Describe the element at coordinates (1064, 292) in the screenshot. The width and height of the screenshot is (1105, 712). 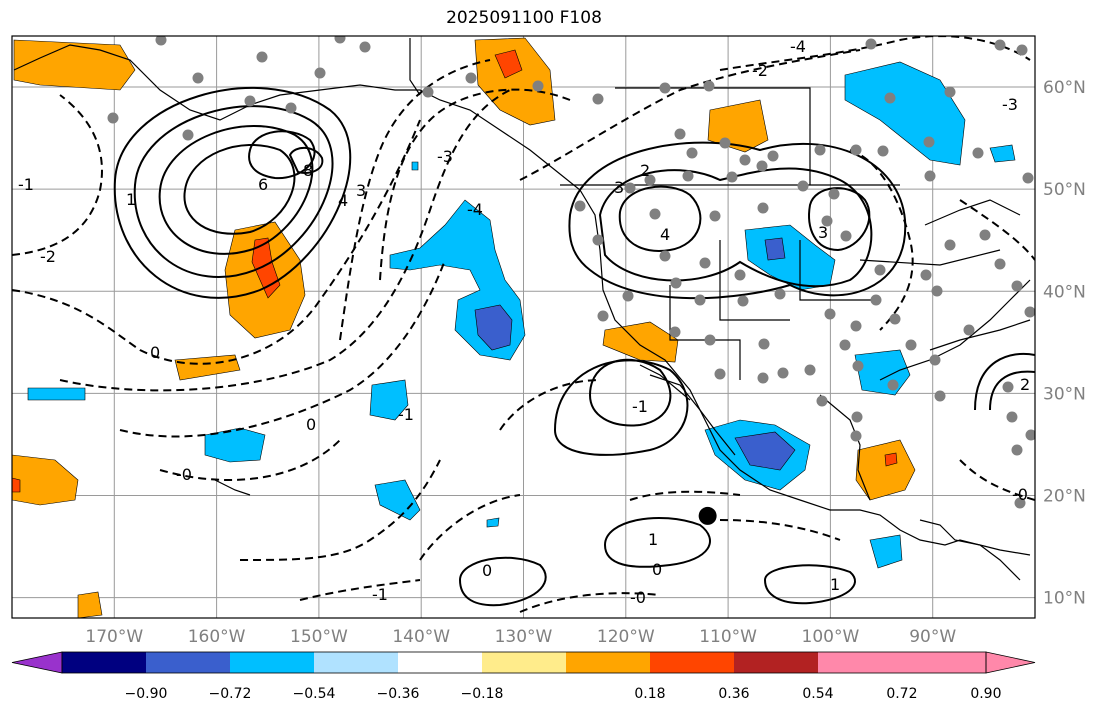
I see `lat-label: 40°N` at that location.